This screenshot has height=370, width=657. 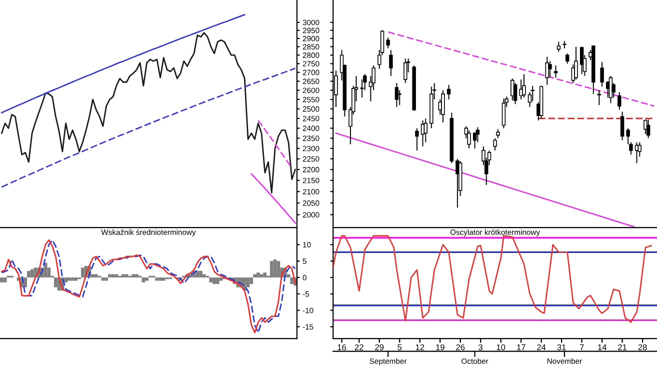 I want to click on x-tick-label: 31, so click(x=561, y=347).